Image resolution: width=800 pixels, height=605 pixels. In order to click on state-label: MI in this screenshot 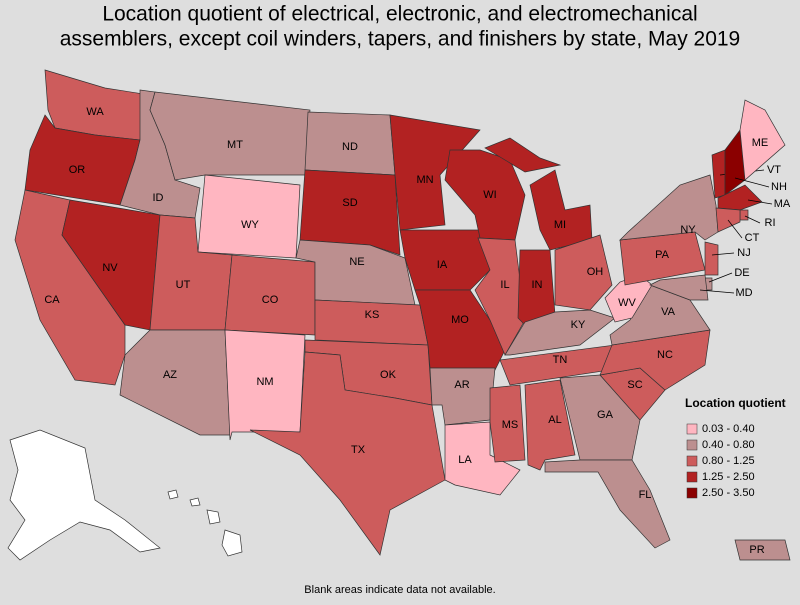, I will do `click(560, 225)`.